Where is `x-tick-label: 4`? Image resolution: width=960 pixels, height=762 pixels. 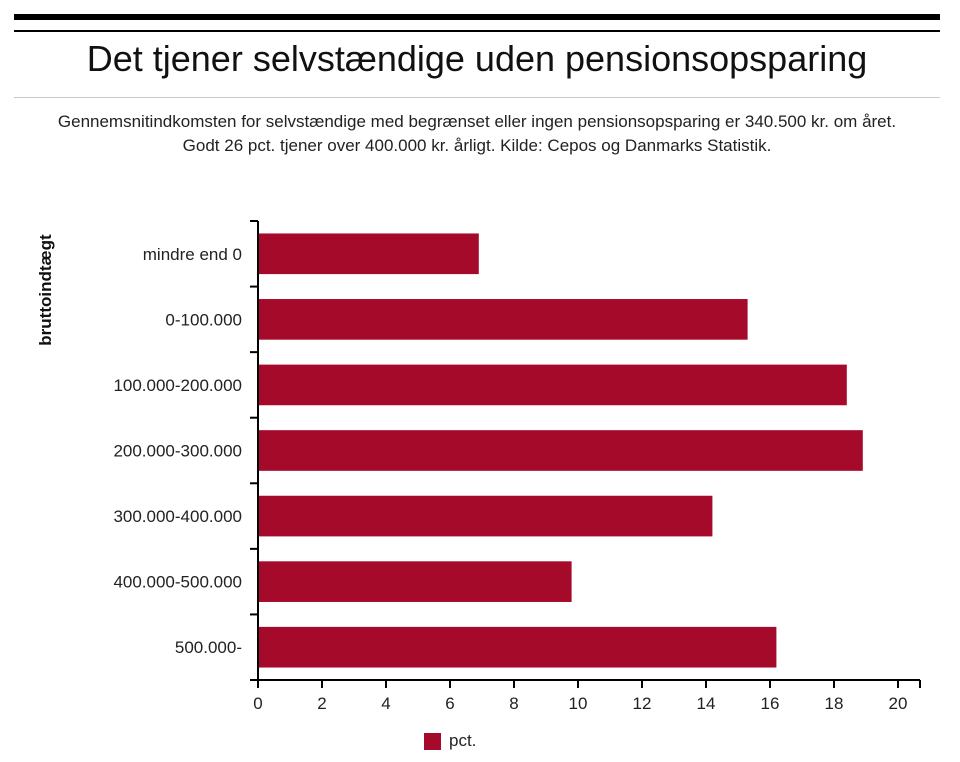
x-tick-label: 4 is located at coordinates (385, 703).